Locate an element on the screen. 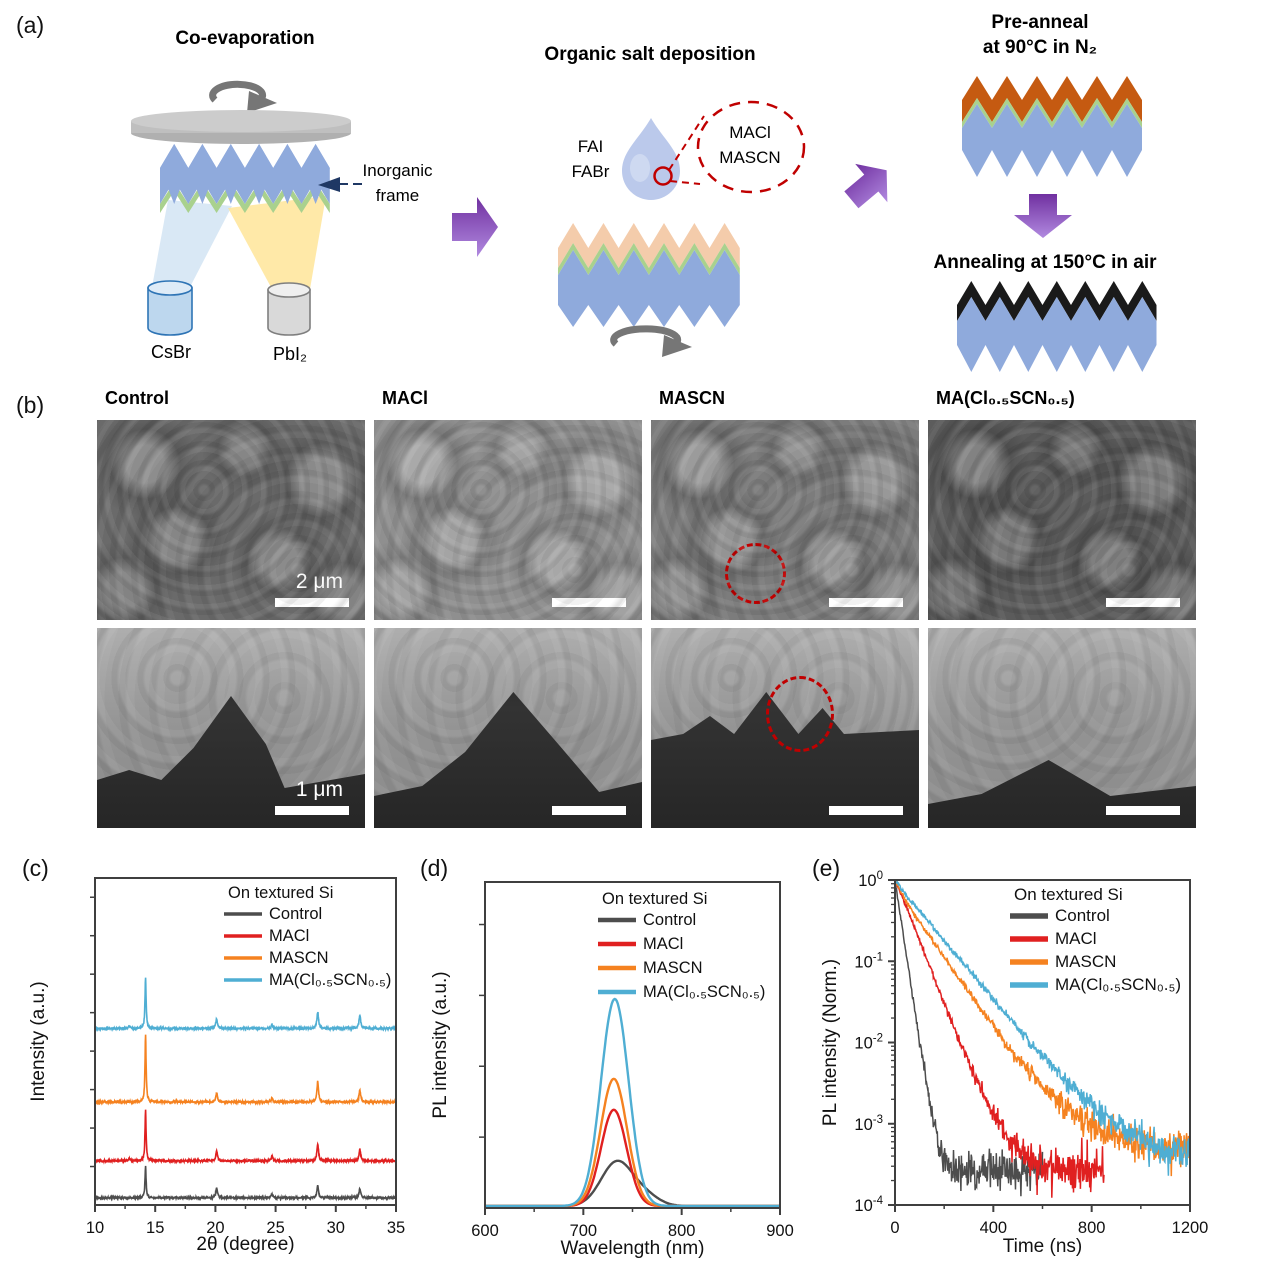  process-arrow-upright-icon is located at coordinates (866, 186).